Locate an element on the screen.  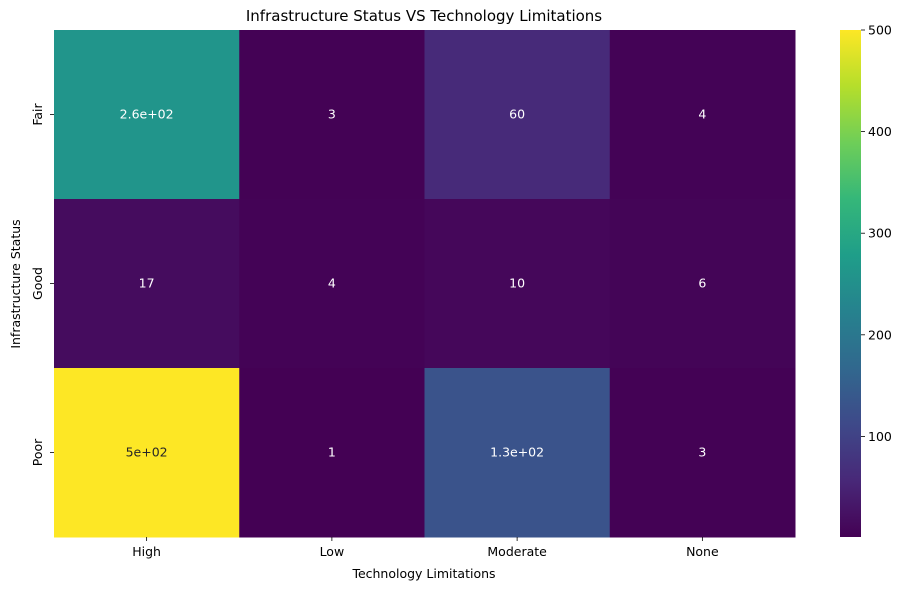
colorbar-tick-label: 400 is located at coordinates (880, 131).